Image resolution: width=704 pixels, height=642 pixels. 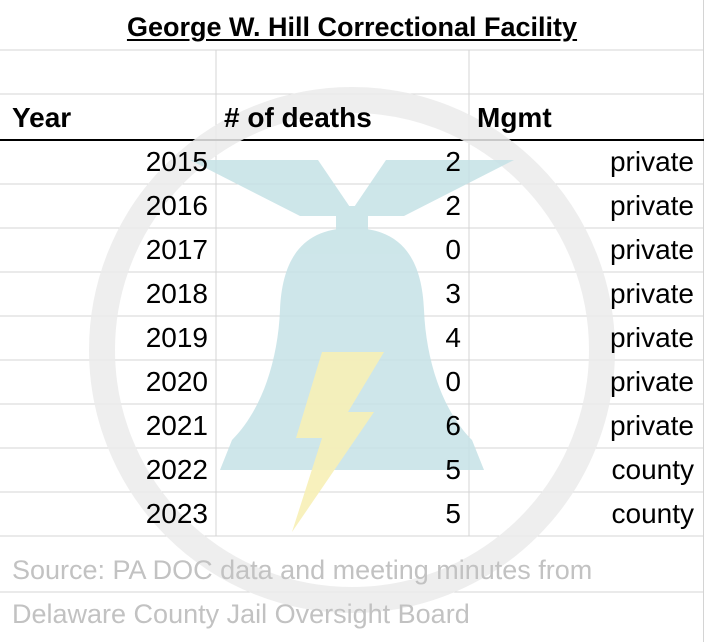 What do you see at coordinates (241, 614) in the screenshot?
I see `source-note-line-2: Delaware County Jail Oversight Board` at bounding box center [241, 614].